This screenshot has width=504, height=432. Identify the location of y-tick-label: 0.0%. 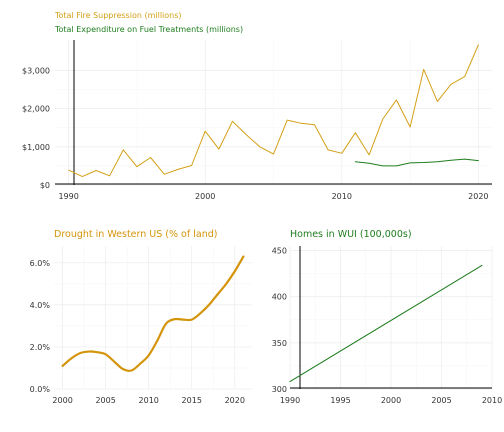
(40, 389).